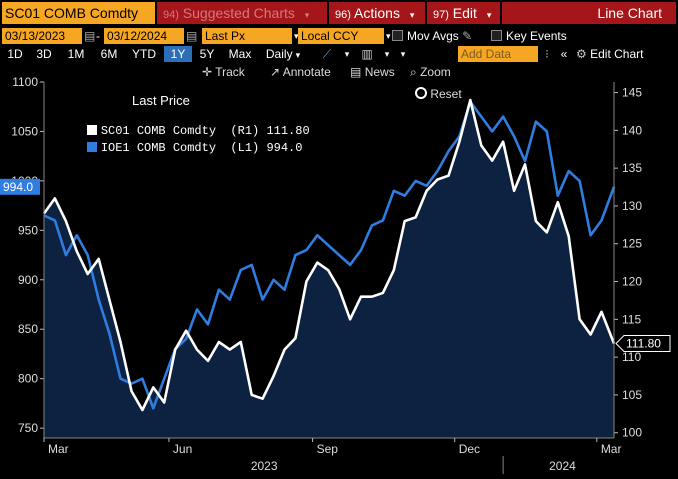 Image resolution: width=678 pixels, height=479 pixels. I want to click on timeframe-6m: 6M, so click(109, 54).